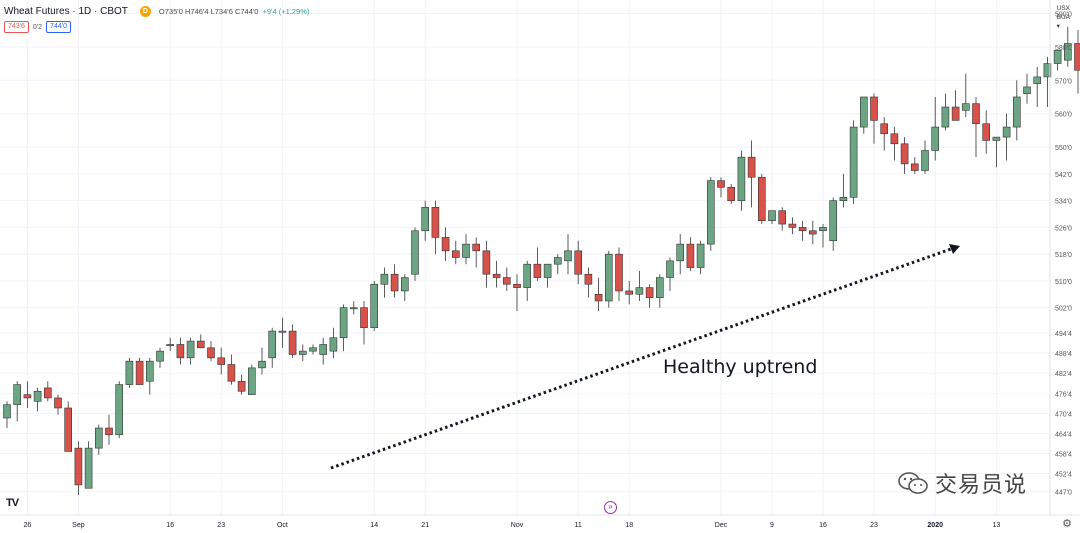  I want to click on time-axis: 26 Sep 16 23 Oct 14 21 Nov 11 18 Dec 9 16 23 2020 13, so click(512, 525).